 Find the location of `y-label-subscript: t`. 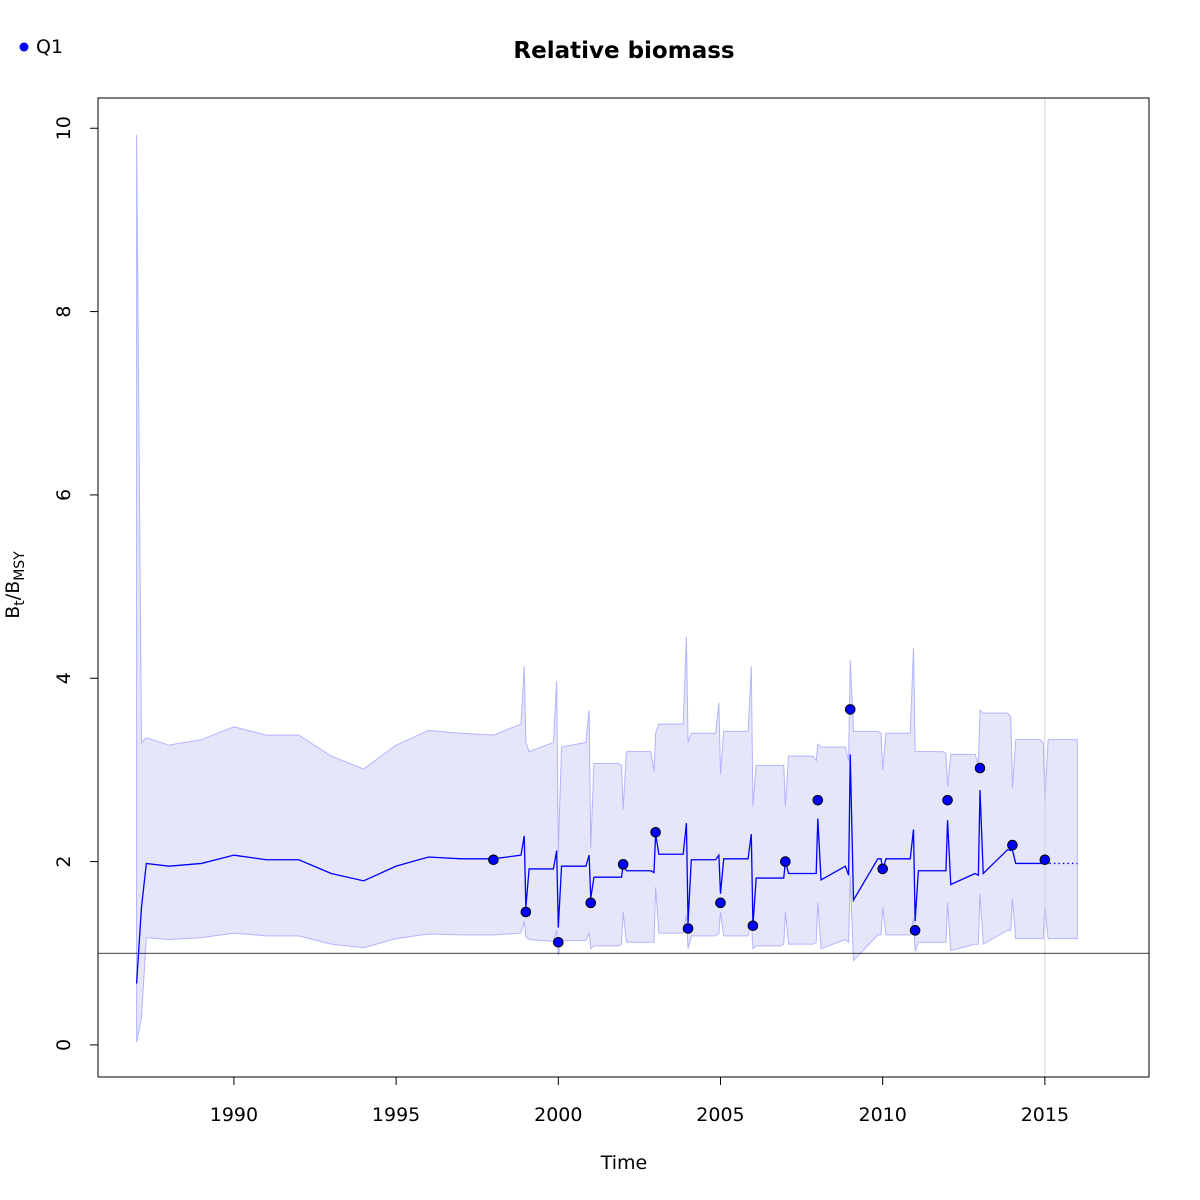

y-label-subscript: t is located at coordinates (20, 603).